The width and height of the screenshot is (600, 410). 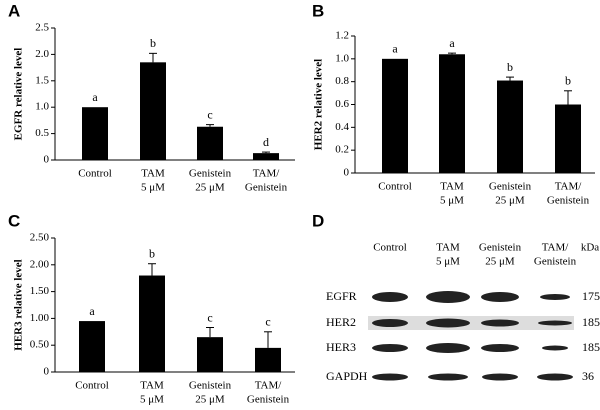 I want to click on column-header: 25 μM, so click(x=500, y=262).